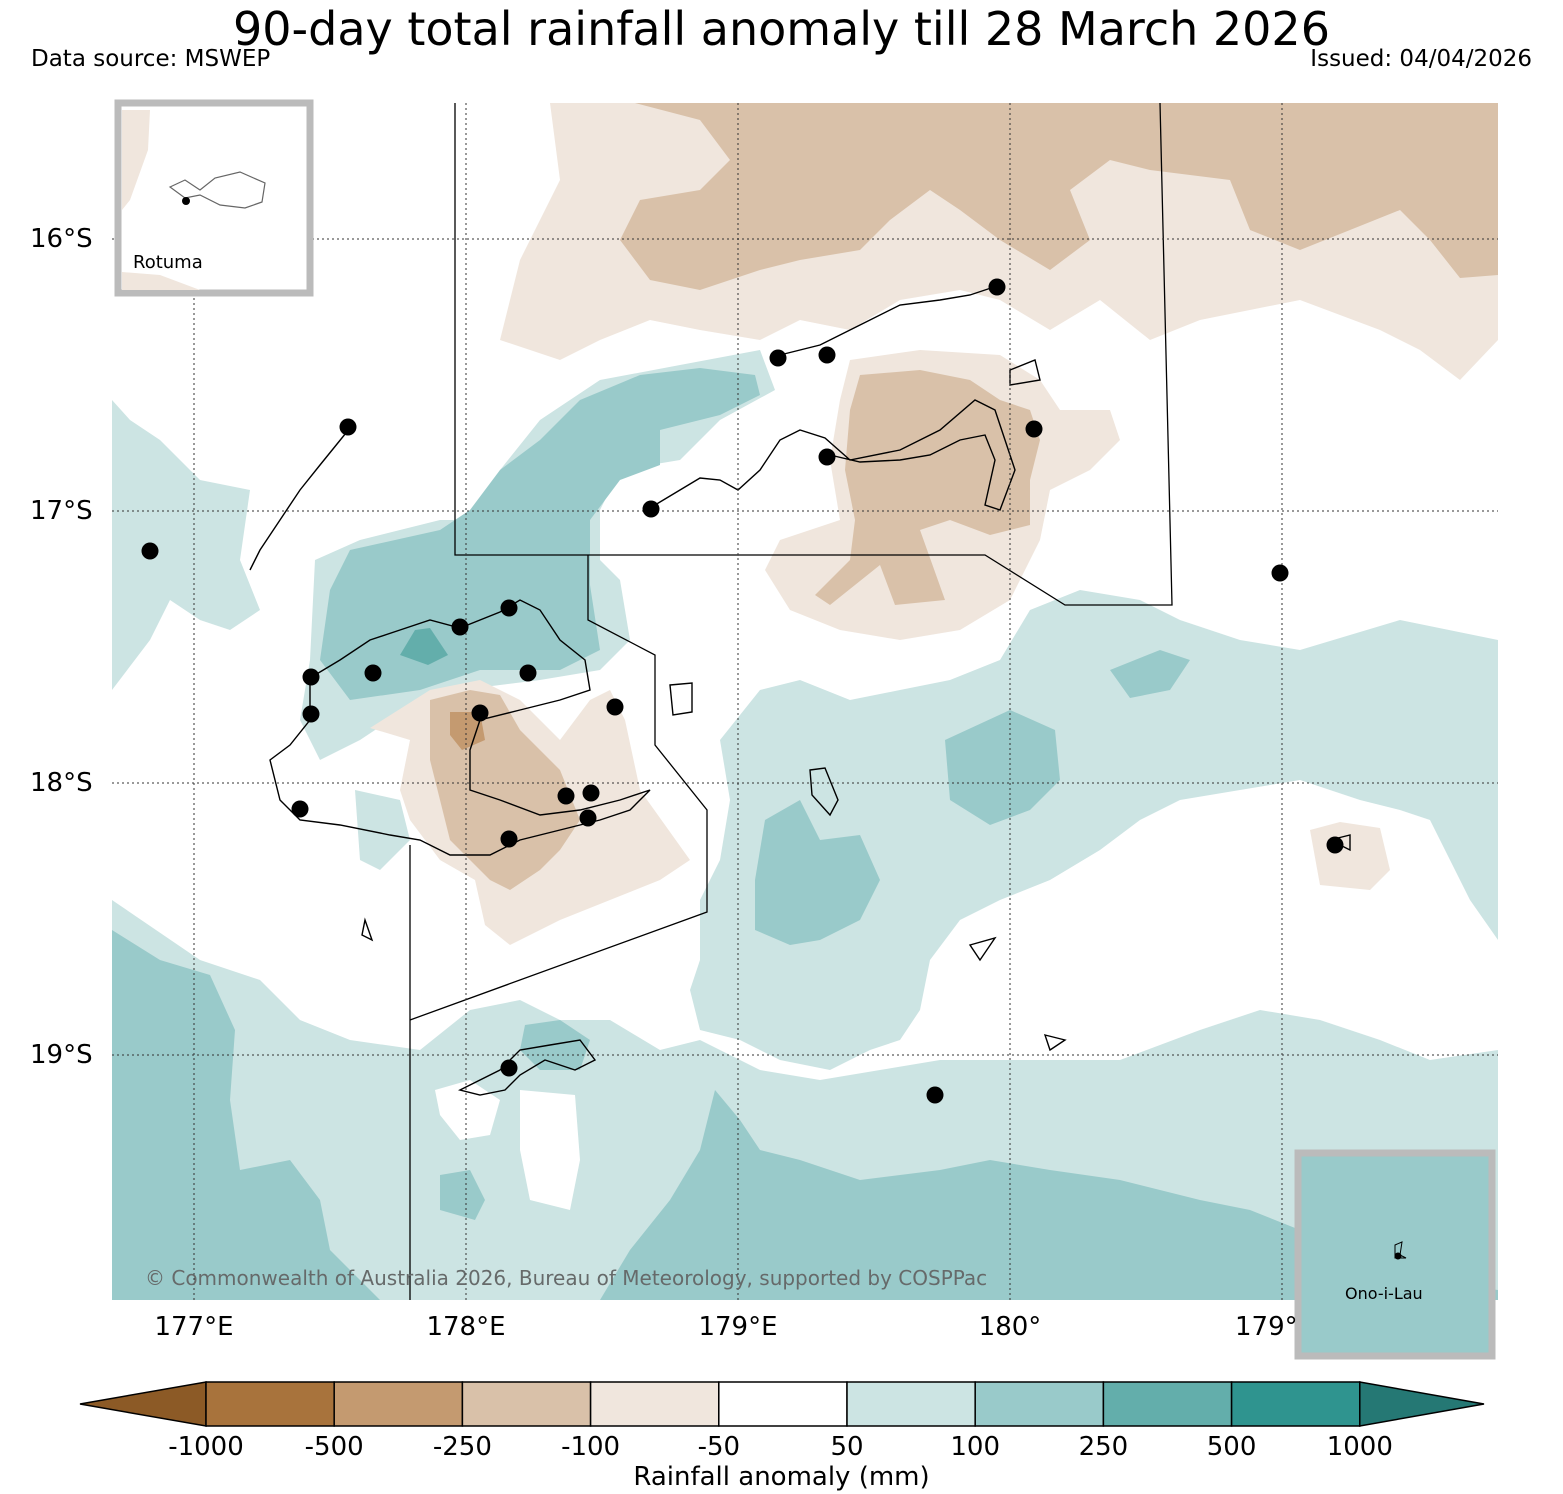 This screenshot has width=1563, height=1494. What do you see at coordinates (1398, 1256) in the screenshot?
I see `ono-i-lau-station-marker` at bounding box center [1398, 1256].